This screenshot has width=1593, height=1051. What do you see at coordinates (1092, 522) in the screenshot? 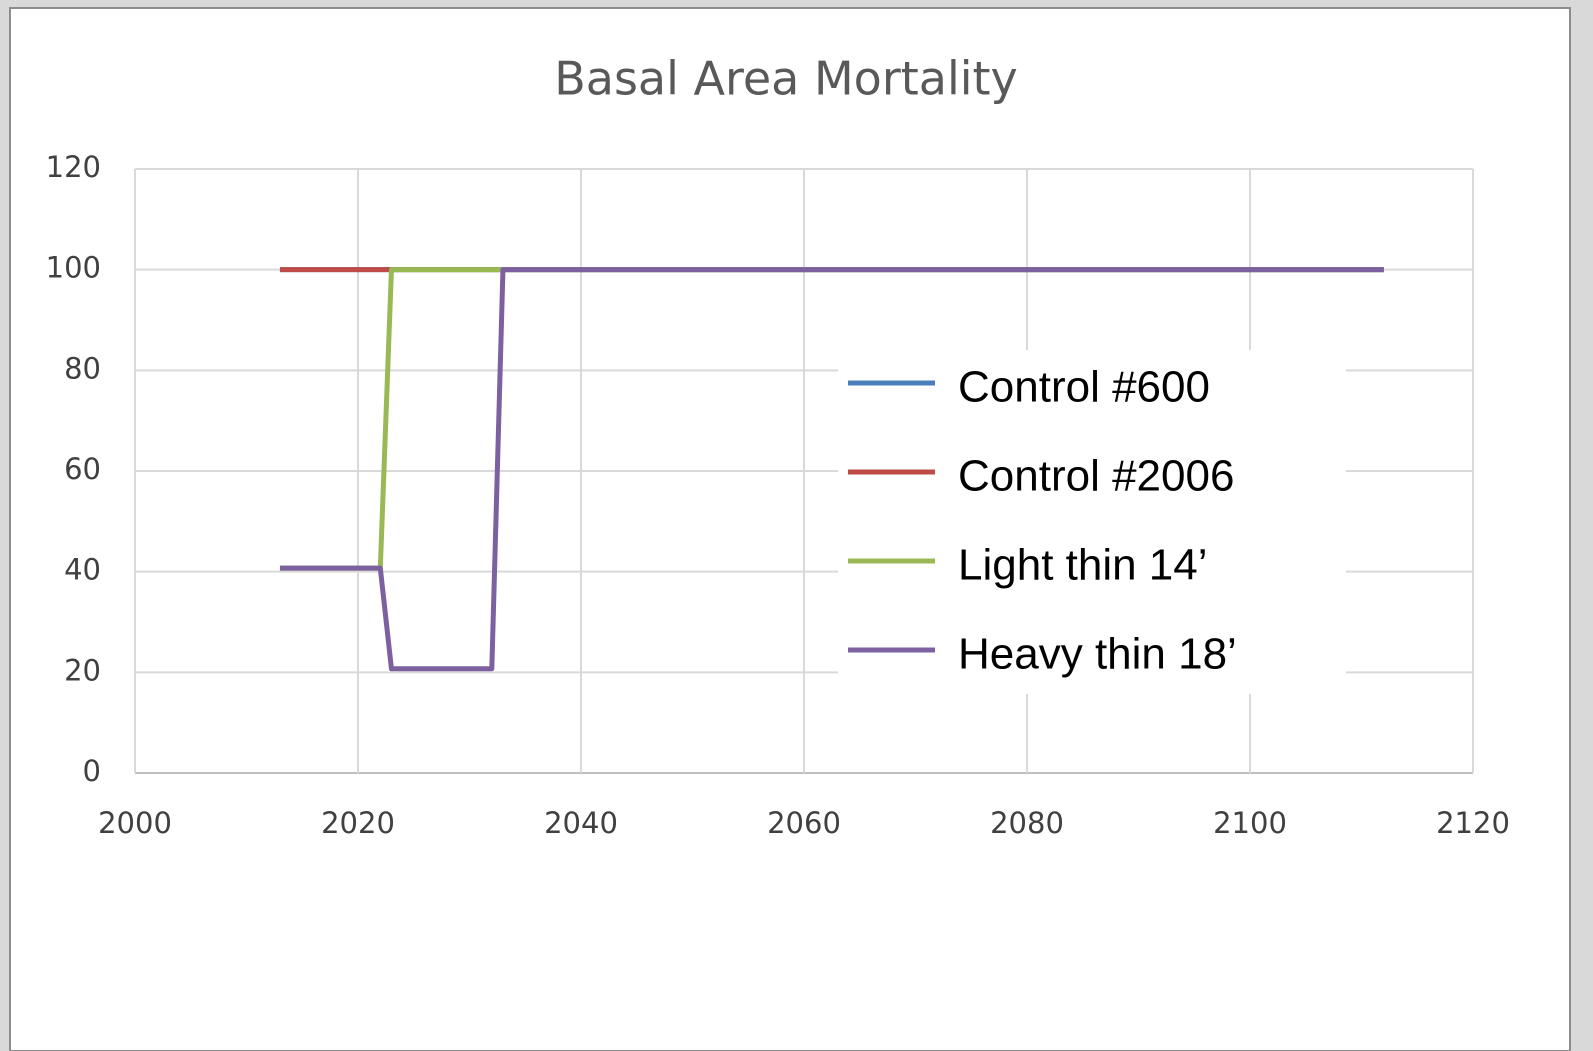
I see `legend-box` at bounding box center [1092, 522].